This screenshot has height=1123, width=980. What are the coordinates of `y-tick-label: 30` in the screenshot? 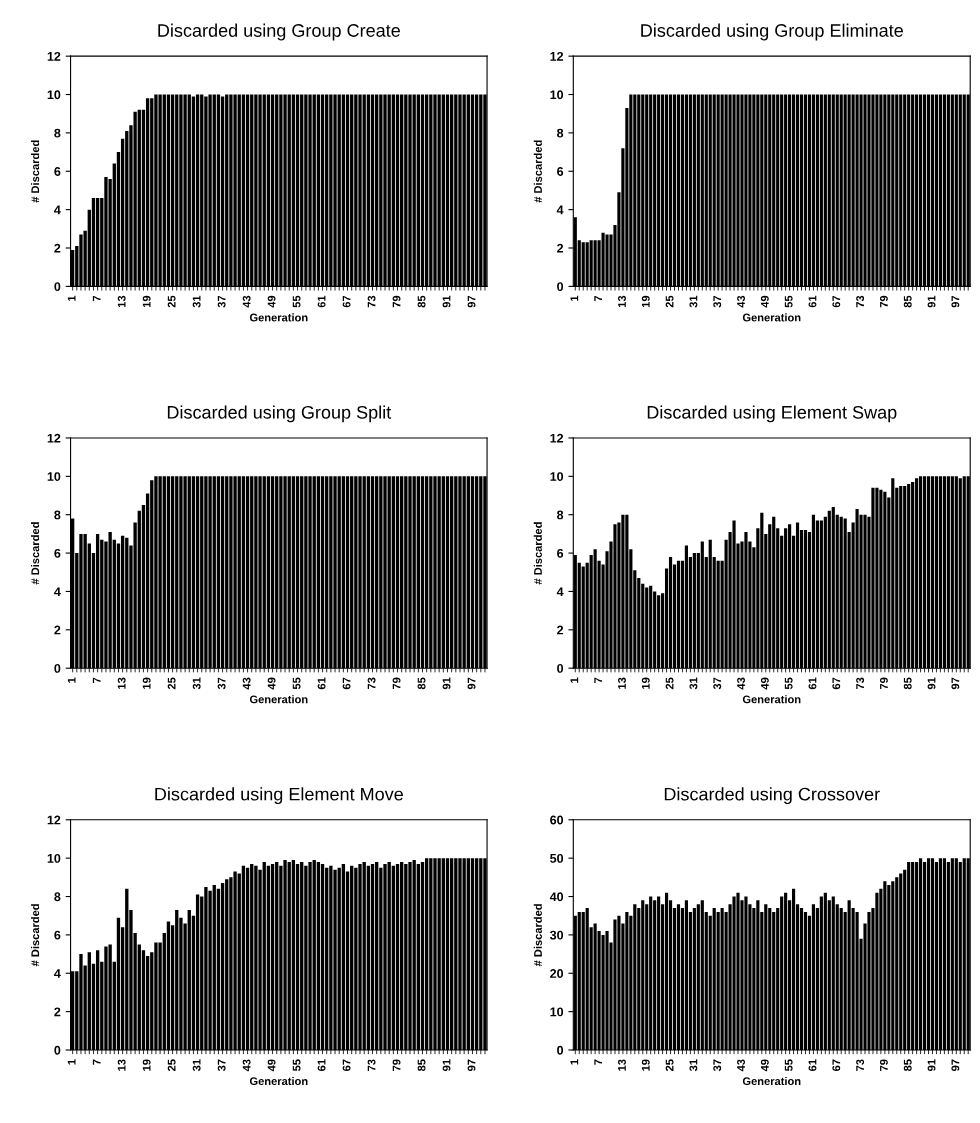 It's located at (556, 935).